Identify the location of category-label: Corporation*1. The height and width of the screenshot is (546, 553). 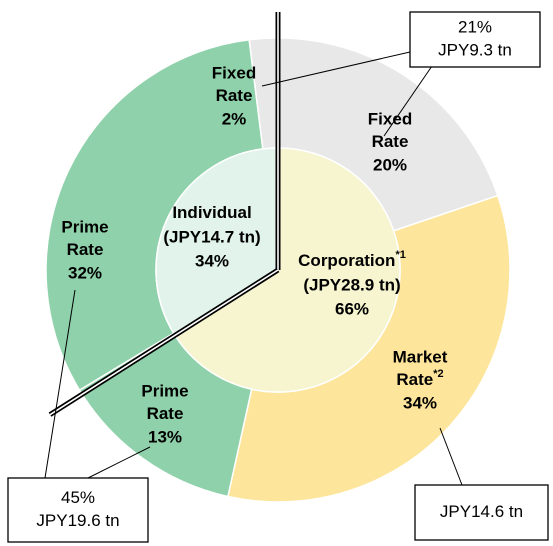
(352, 260).